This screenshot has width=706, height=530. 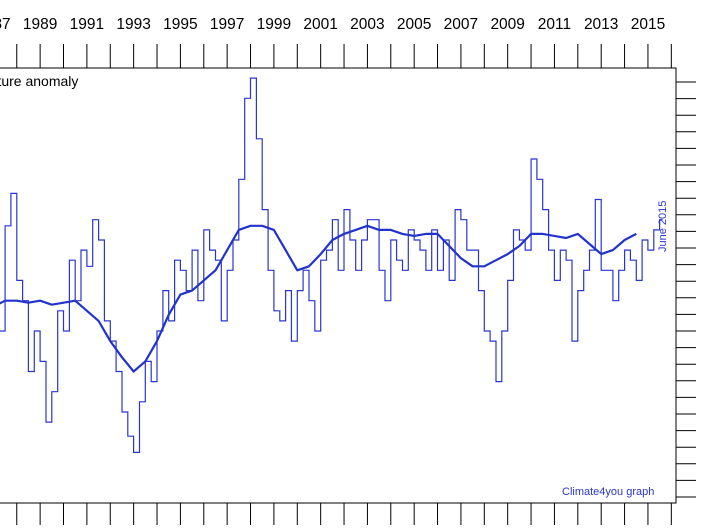 I want to click on x-tick-label-1987: 1987, so click(x=5, y=24).